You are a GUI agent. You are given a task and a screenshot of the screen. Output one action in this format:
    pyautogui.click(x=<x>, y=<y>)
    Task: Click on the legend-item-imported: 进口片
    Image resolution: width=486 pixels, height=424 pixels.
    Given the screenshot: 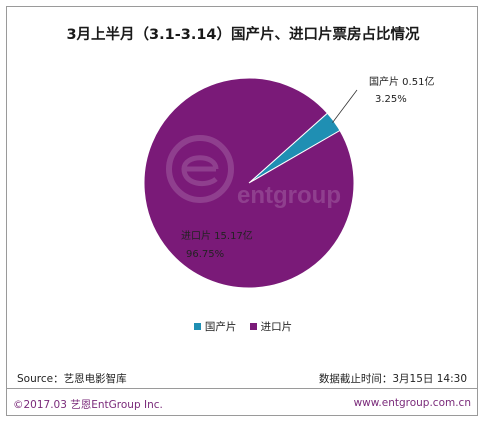 What is the action you would take?
    pyautogui.click(x=271, y=326)
    